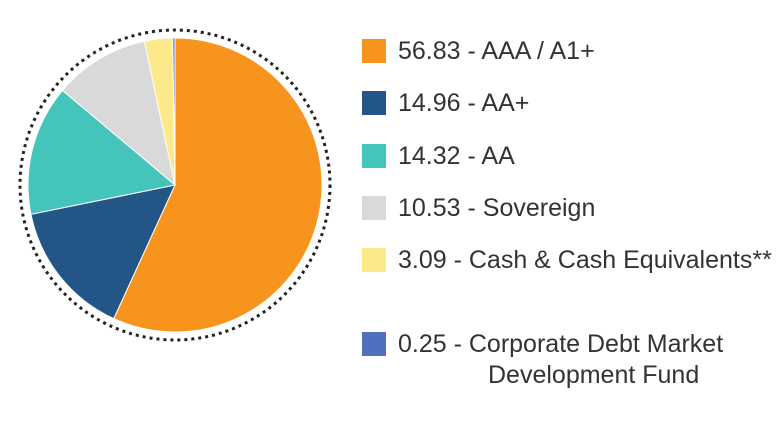 The height and width of the screenshot is (432, 782). What do you see at coordinates (497, 208) in the screenshot?
I see `legend-label: 10.53 - Sovereign` at bounding box center [497, 208].